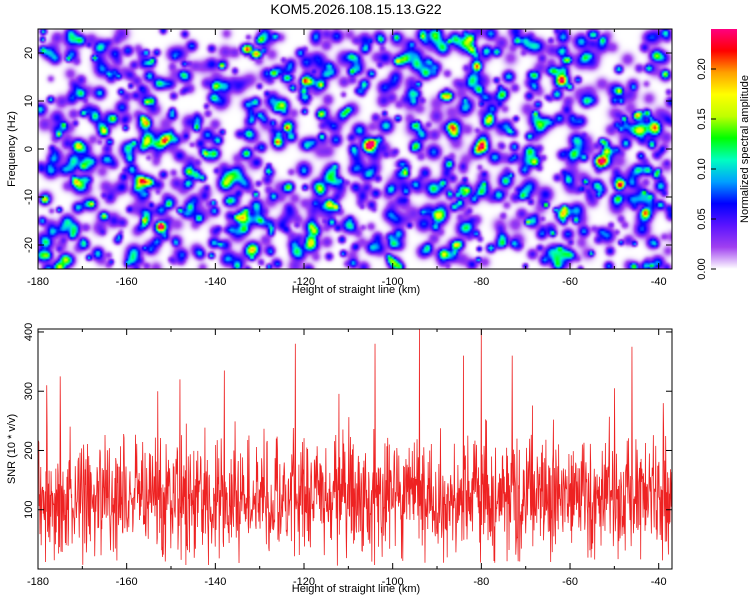 This screenshot has height=600, width=750. I want to click on heatmap-y-tick-label: -20, so click(29, 245).